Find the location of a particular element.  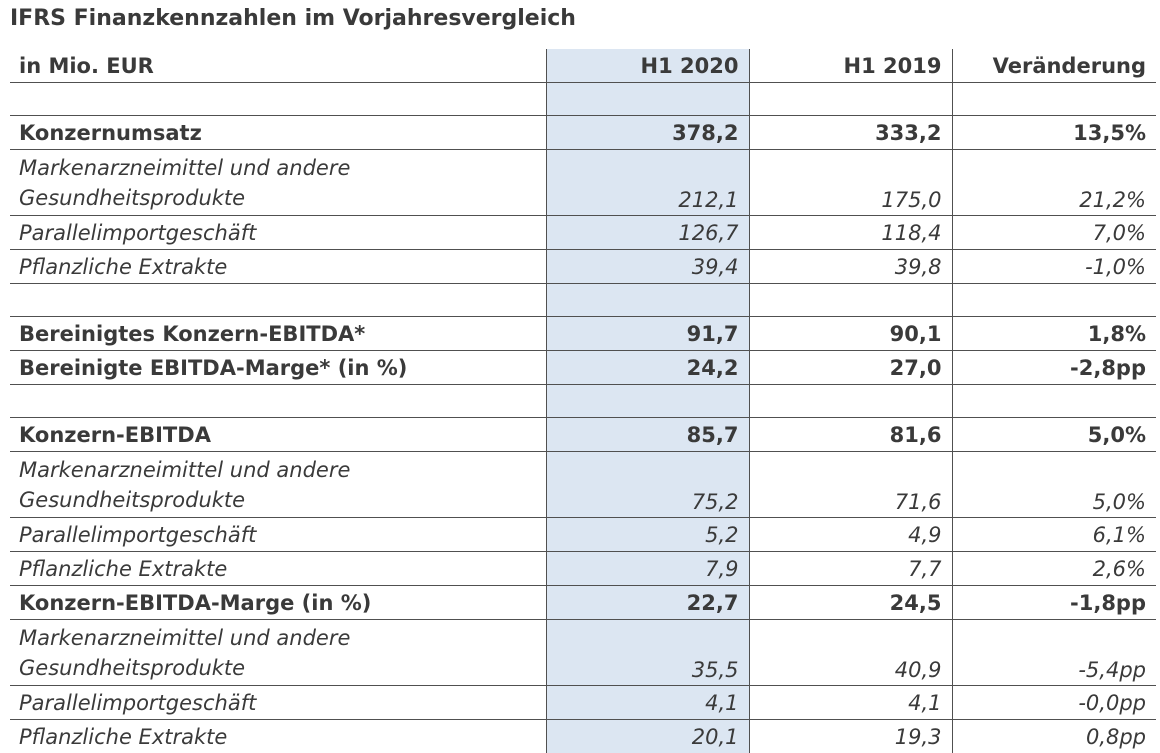

value-h1-2020: 7,9 is located at coordinates (647, 569).